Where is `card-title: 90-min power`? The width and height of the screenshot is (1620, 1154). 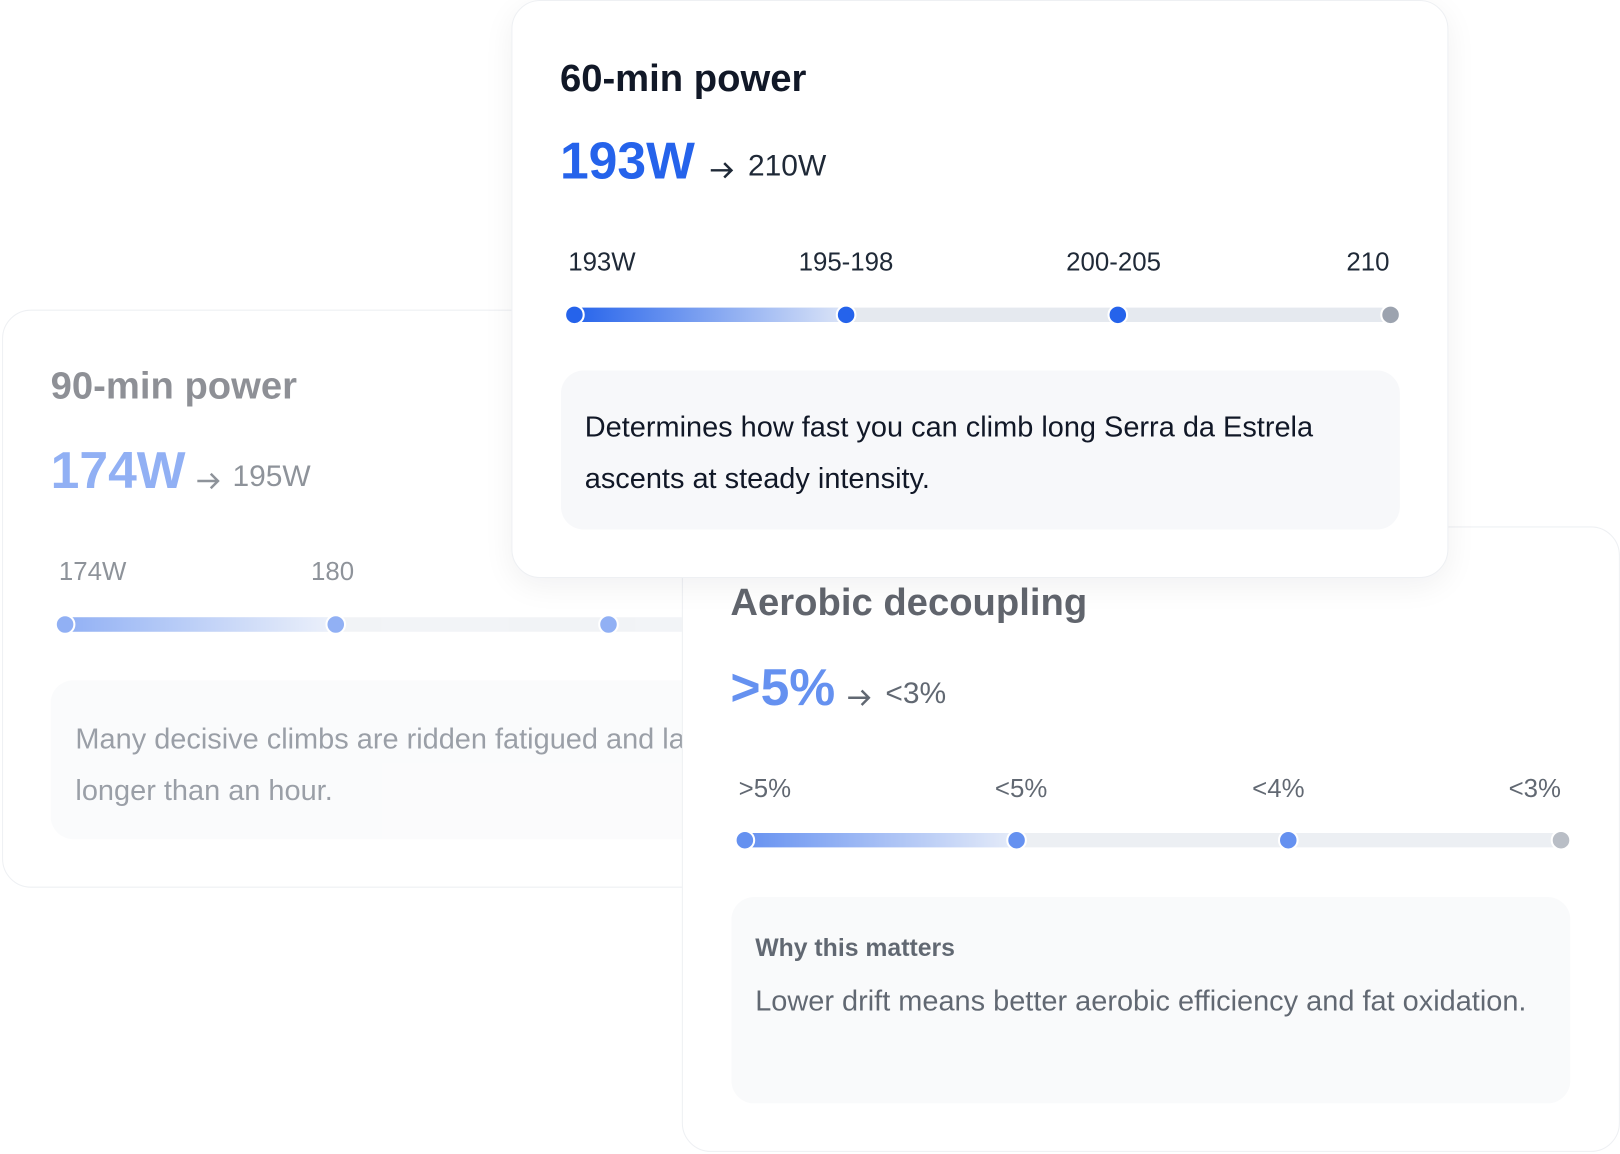
card-title: 90-min power is located at coordinates (174, 385).